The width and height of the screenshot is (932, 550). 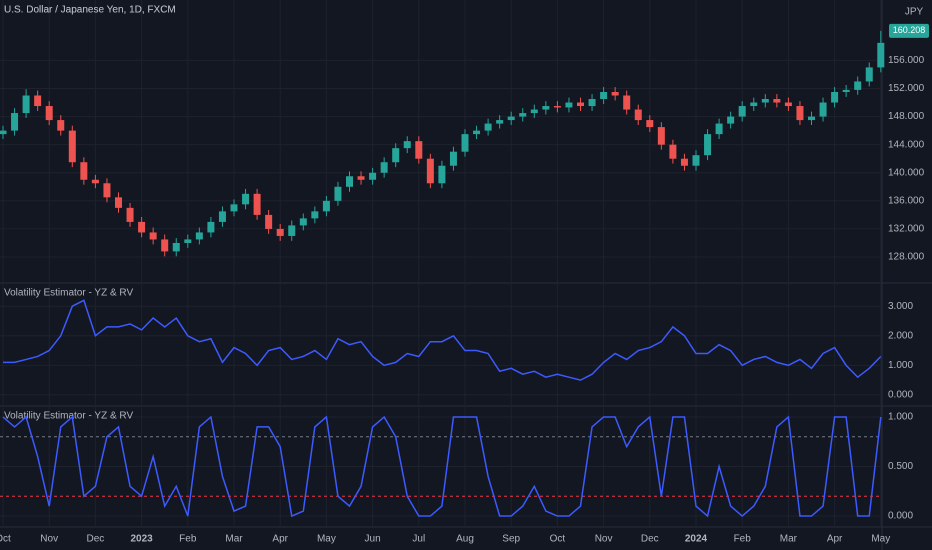 What do you see at coordinates (234, 539) in the screenshot?
I see `x-tick-label: Mar` at bounding box center [234, 539].